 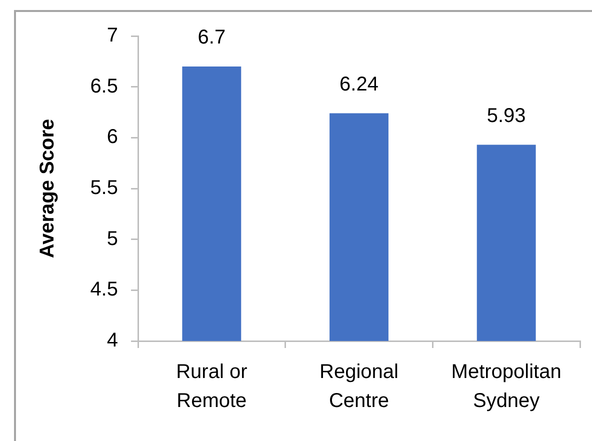 What do you see at coordinates (104, 188) in the screenshot?
I see `y-tick-label: 5.5` at bounding box center [104, 188].